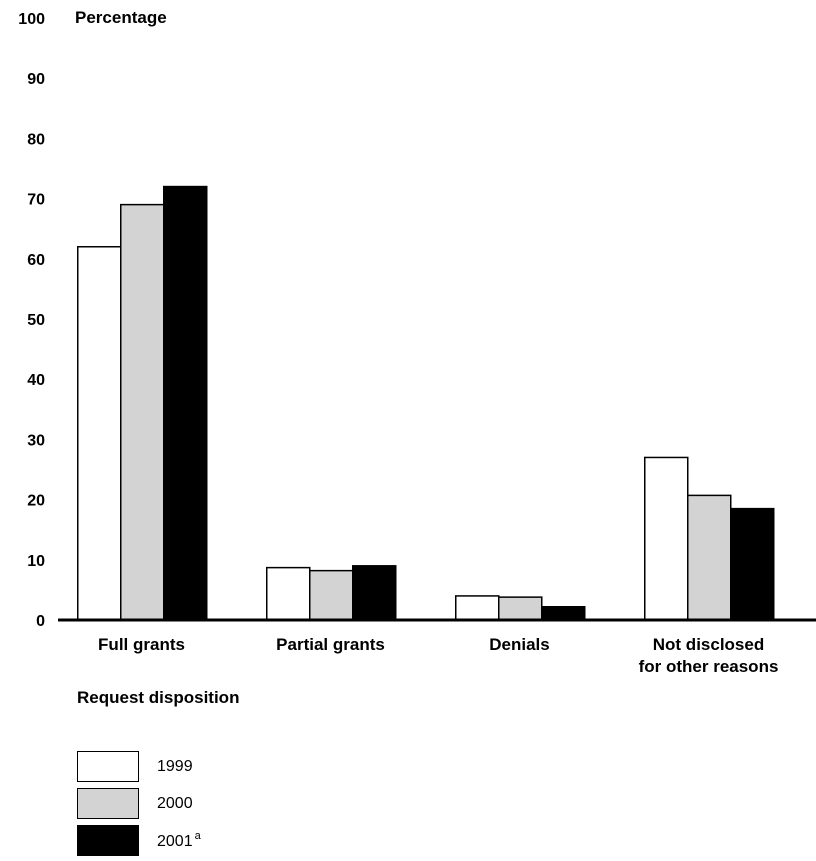 This screenshot has width=816, height=861. What do you see at coordinates (175, 803) in the screenshot?
I see `legend-label-2000: 2000` at bounding box center [175, 803].